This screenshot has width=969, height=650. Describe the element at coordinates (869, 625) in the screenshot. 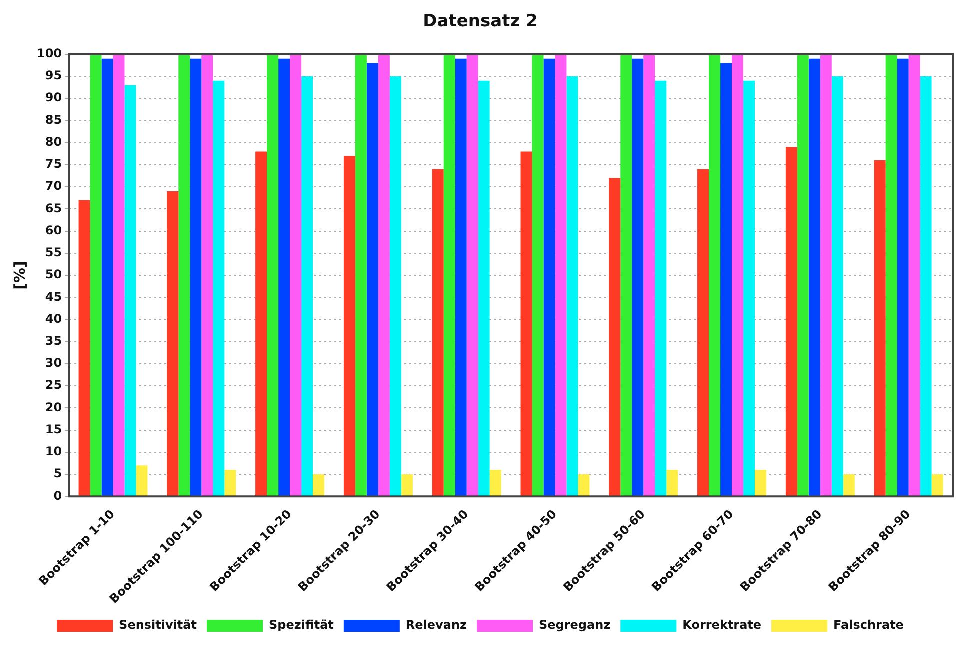

I see `legend-label: Falschrate` at that location.